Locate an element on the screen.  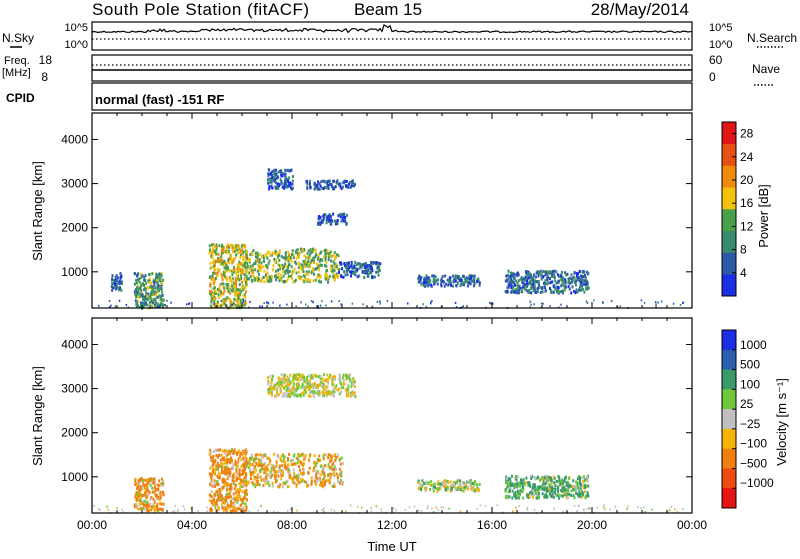
velocity-colorbar-band is located at coordinates (729, 379).